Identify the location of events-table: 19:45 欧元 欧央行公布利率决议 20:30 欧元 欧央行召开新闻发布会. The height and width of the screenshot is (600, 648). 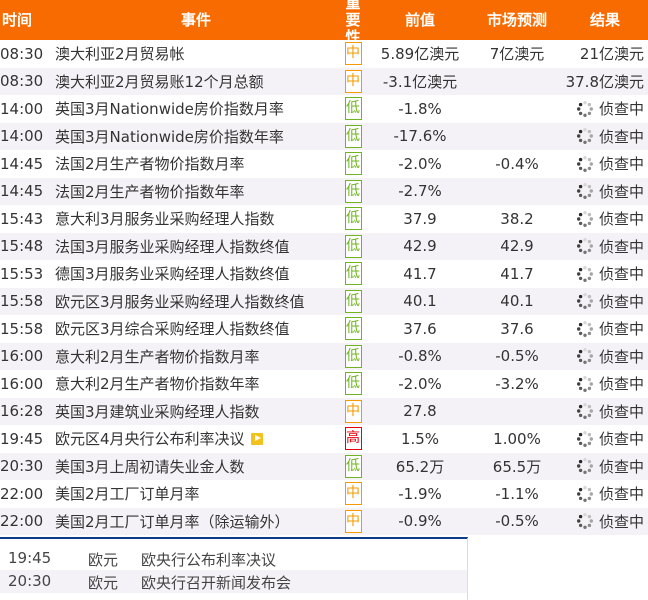
(234, 568).